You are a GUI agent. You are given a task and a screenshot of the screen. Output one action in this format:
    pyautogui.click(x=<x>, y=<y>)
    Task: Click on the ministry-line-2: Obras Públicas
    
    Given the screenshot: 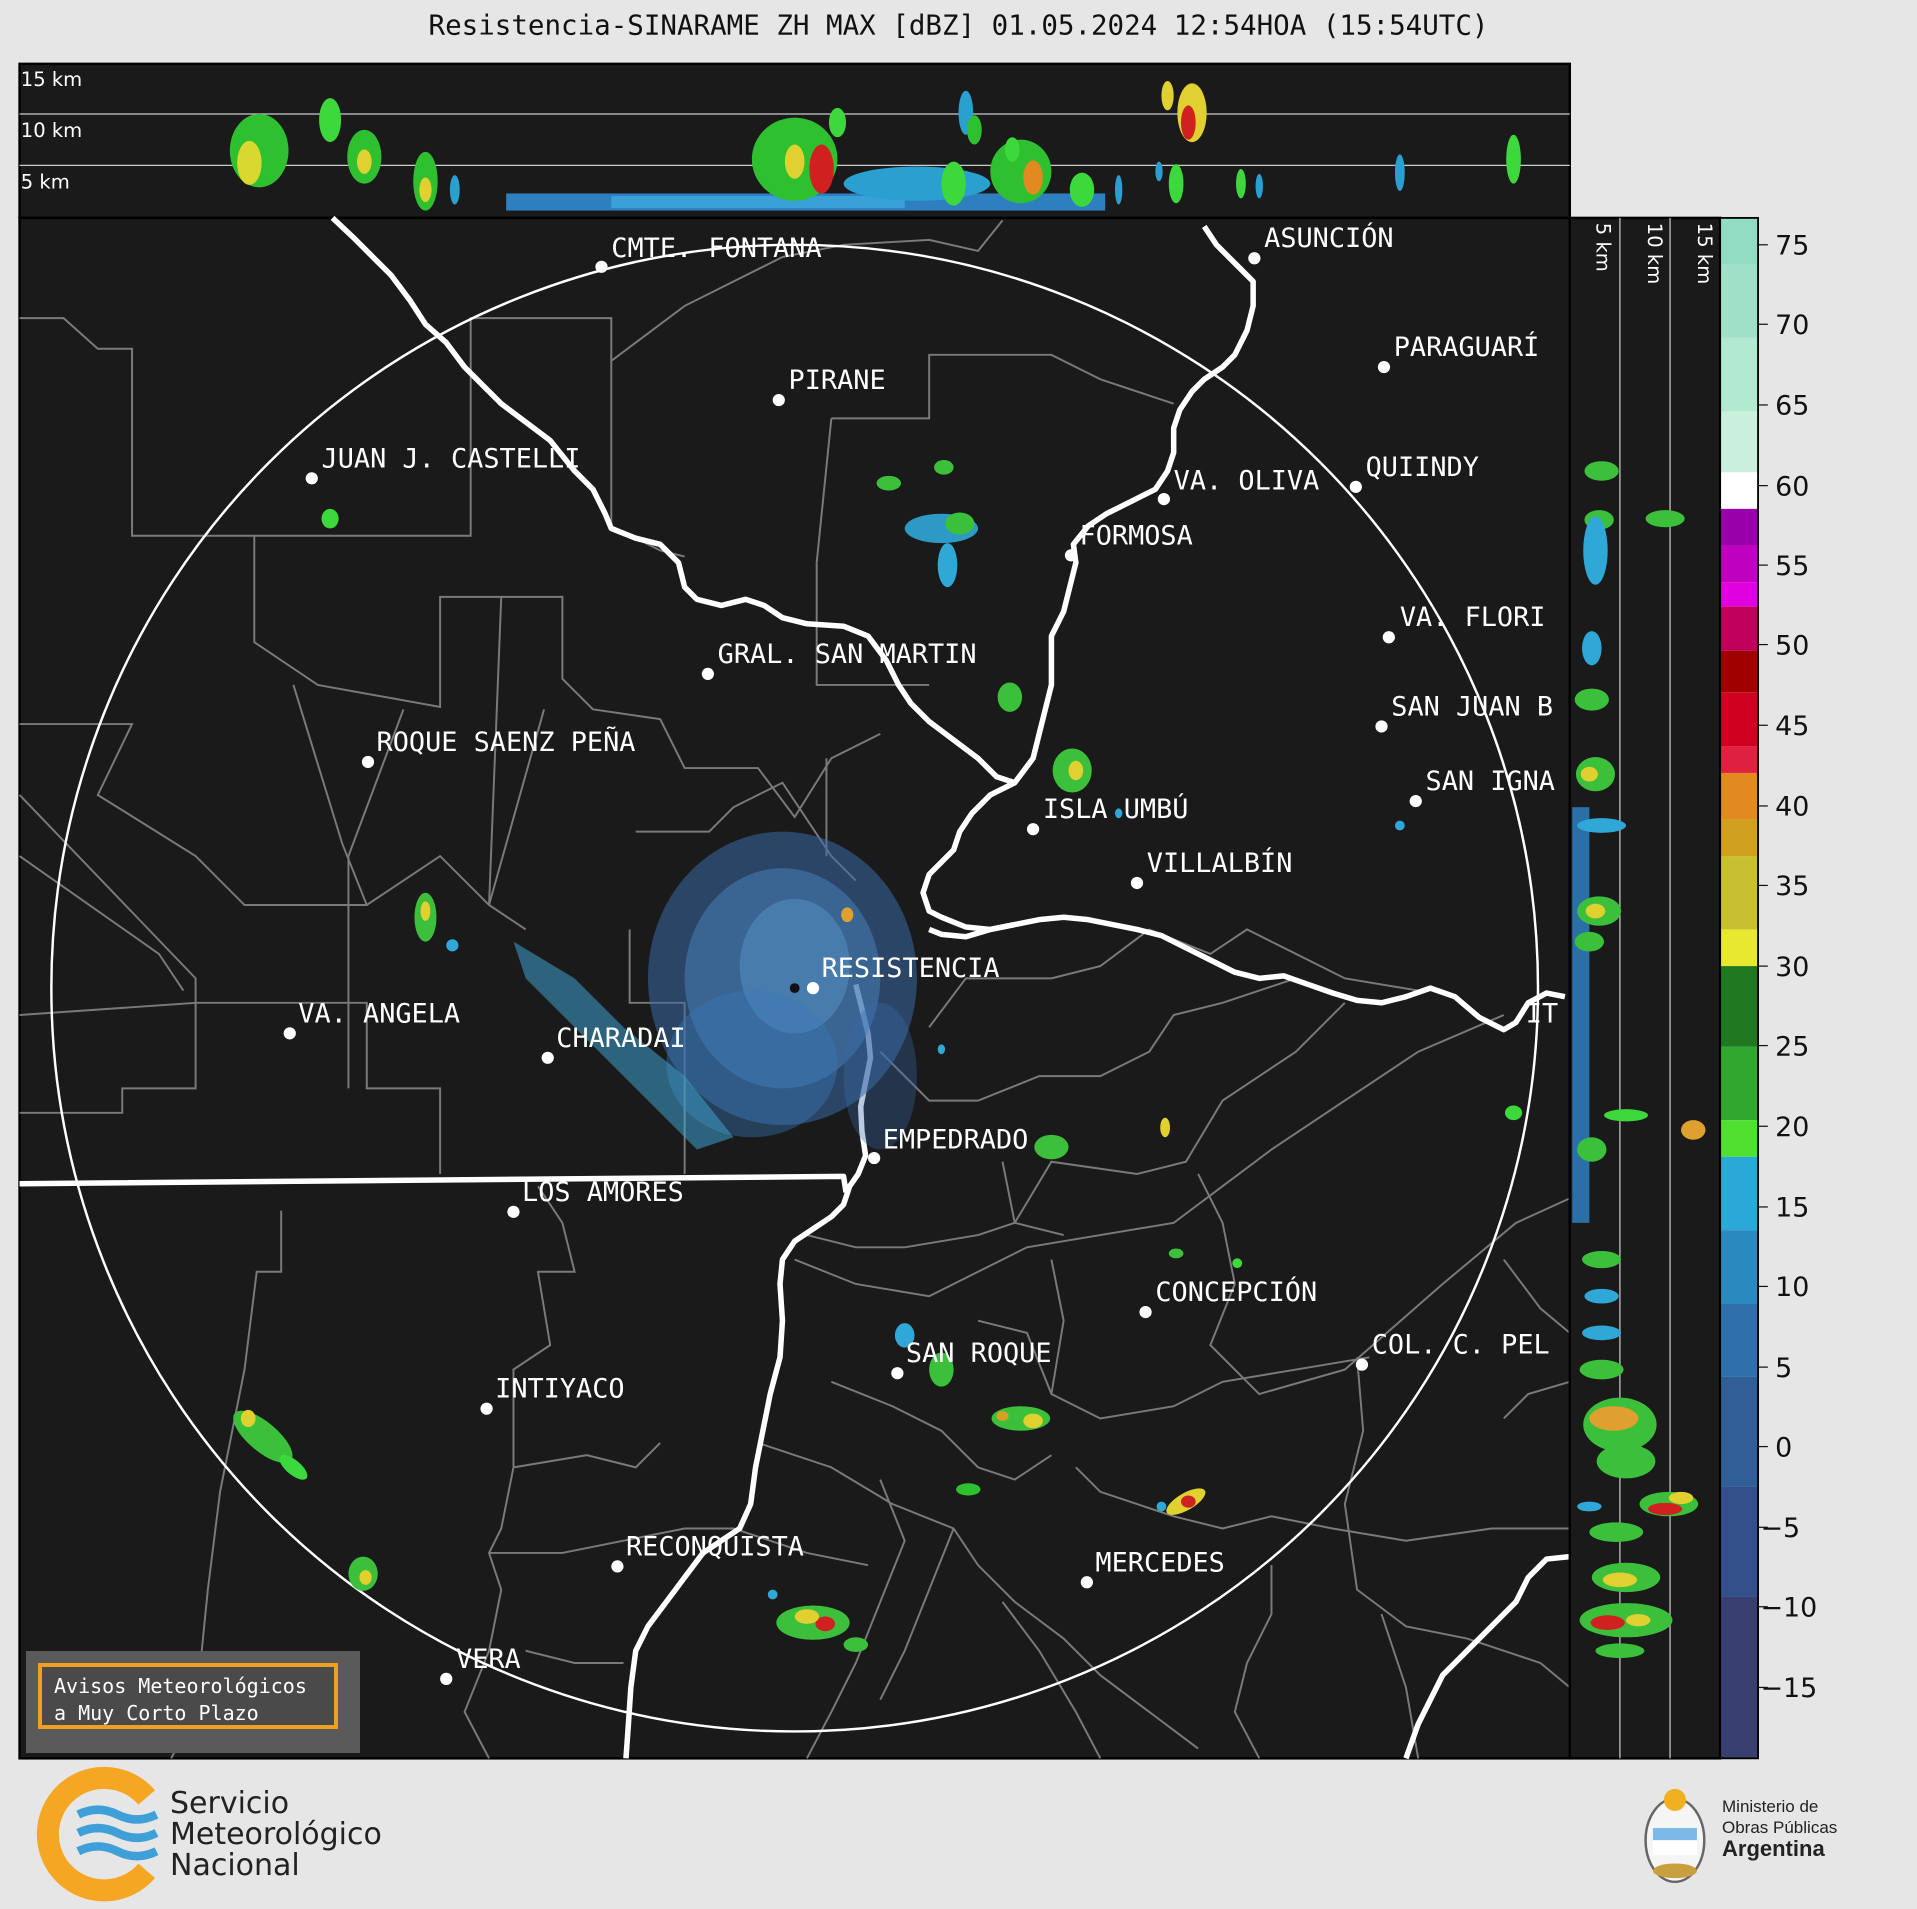 What is the action you would take?
    pyautogui.click(x=1780, y=1827)
    